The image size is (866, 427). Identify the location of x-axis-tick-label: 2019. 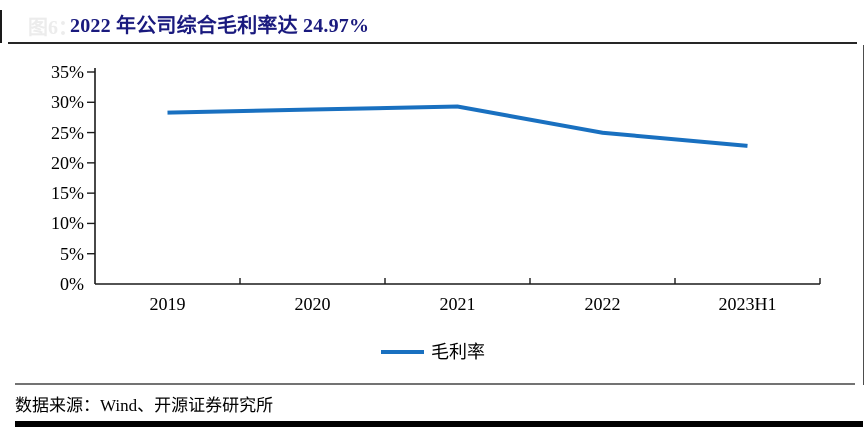
(167, 304).